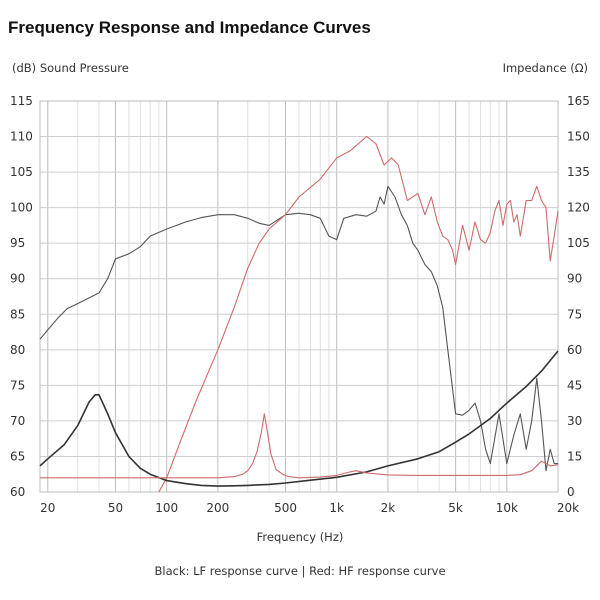 Image resolution: width=600 pixels, height=600 pixels. Describe the element at coordinates (17, 350) in the screenshot. I see `y-left-tick-label: 80` at that location.